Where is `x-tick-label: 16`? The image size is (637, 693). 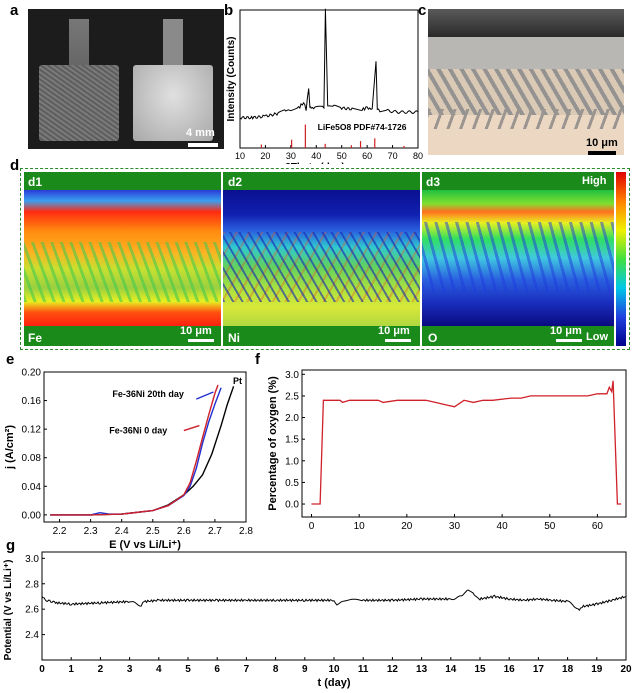
x-tick-label: 16 is located at coordinates (510, 669).